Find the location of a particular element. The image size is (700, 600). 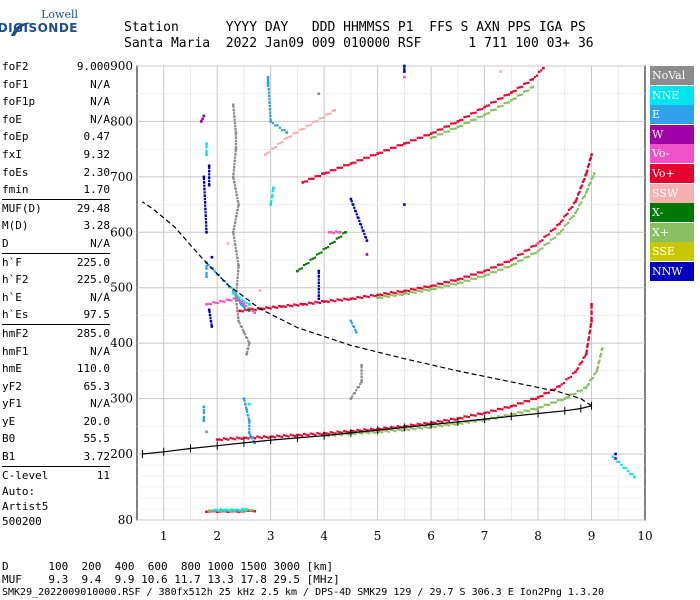

legend-entry: NoVal is located at coordinates (672, 75).